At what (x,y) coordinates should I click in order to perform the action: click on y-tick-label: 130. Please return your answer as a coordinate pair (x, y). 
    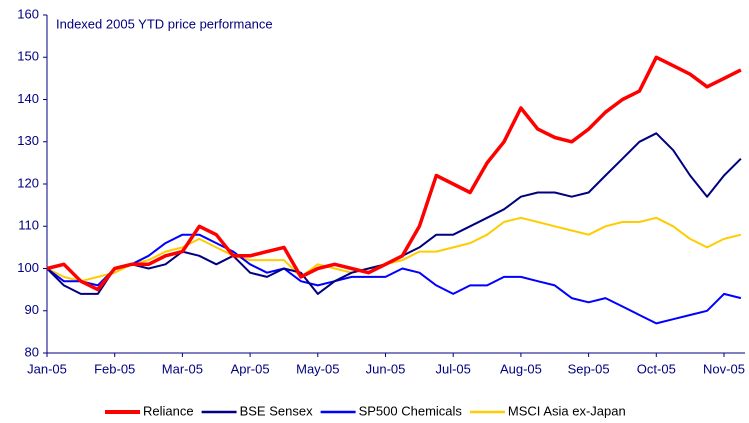
    Looking at the image, I should click on (28, 140).